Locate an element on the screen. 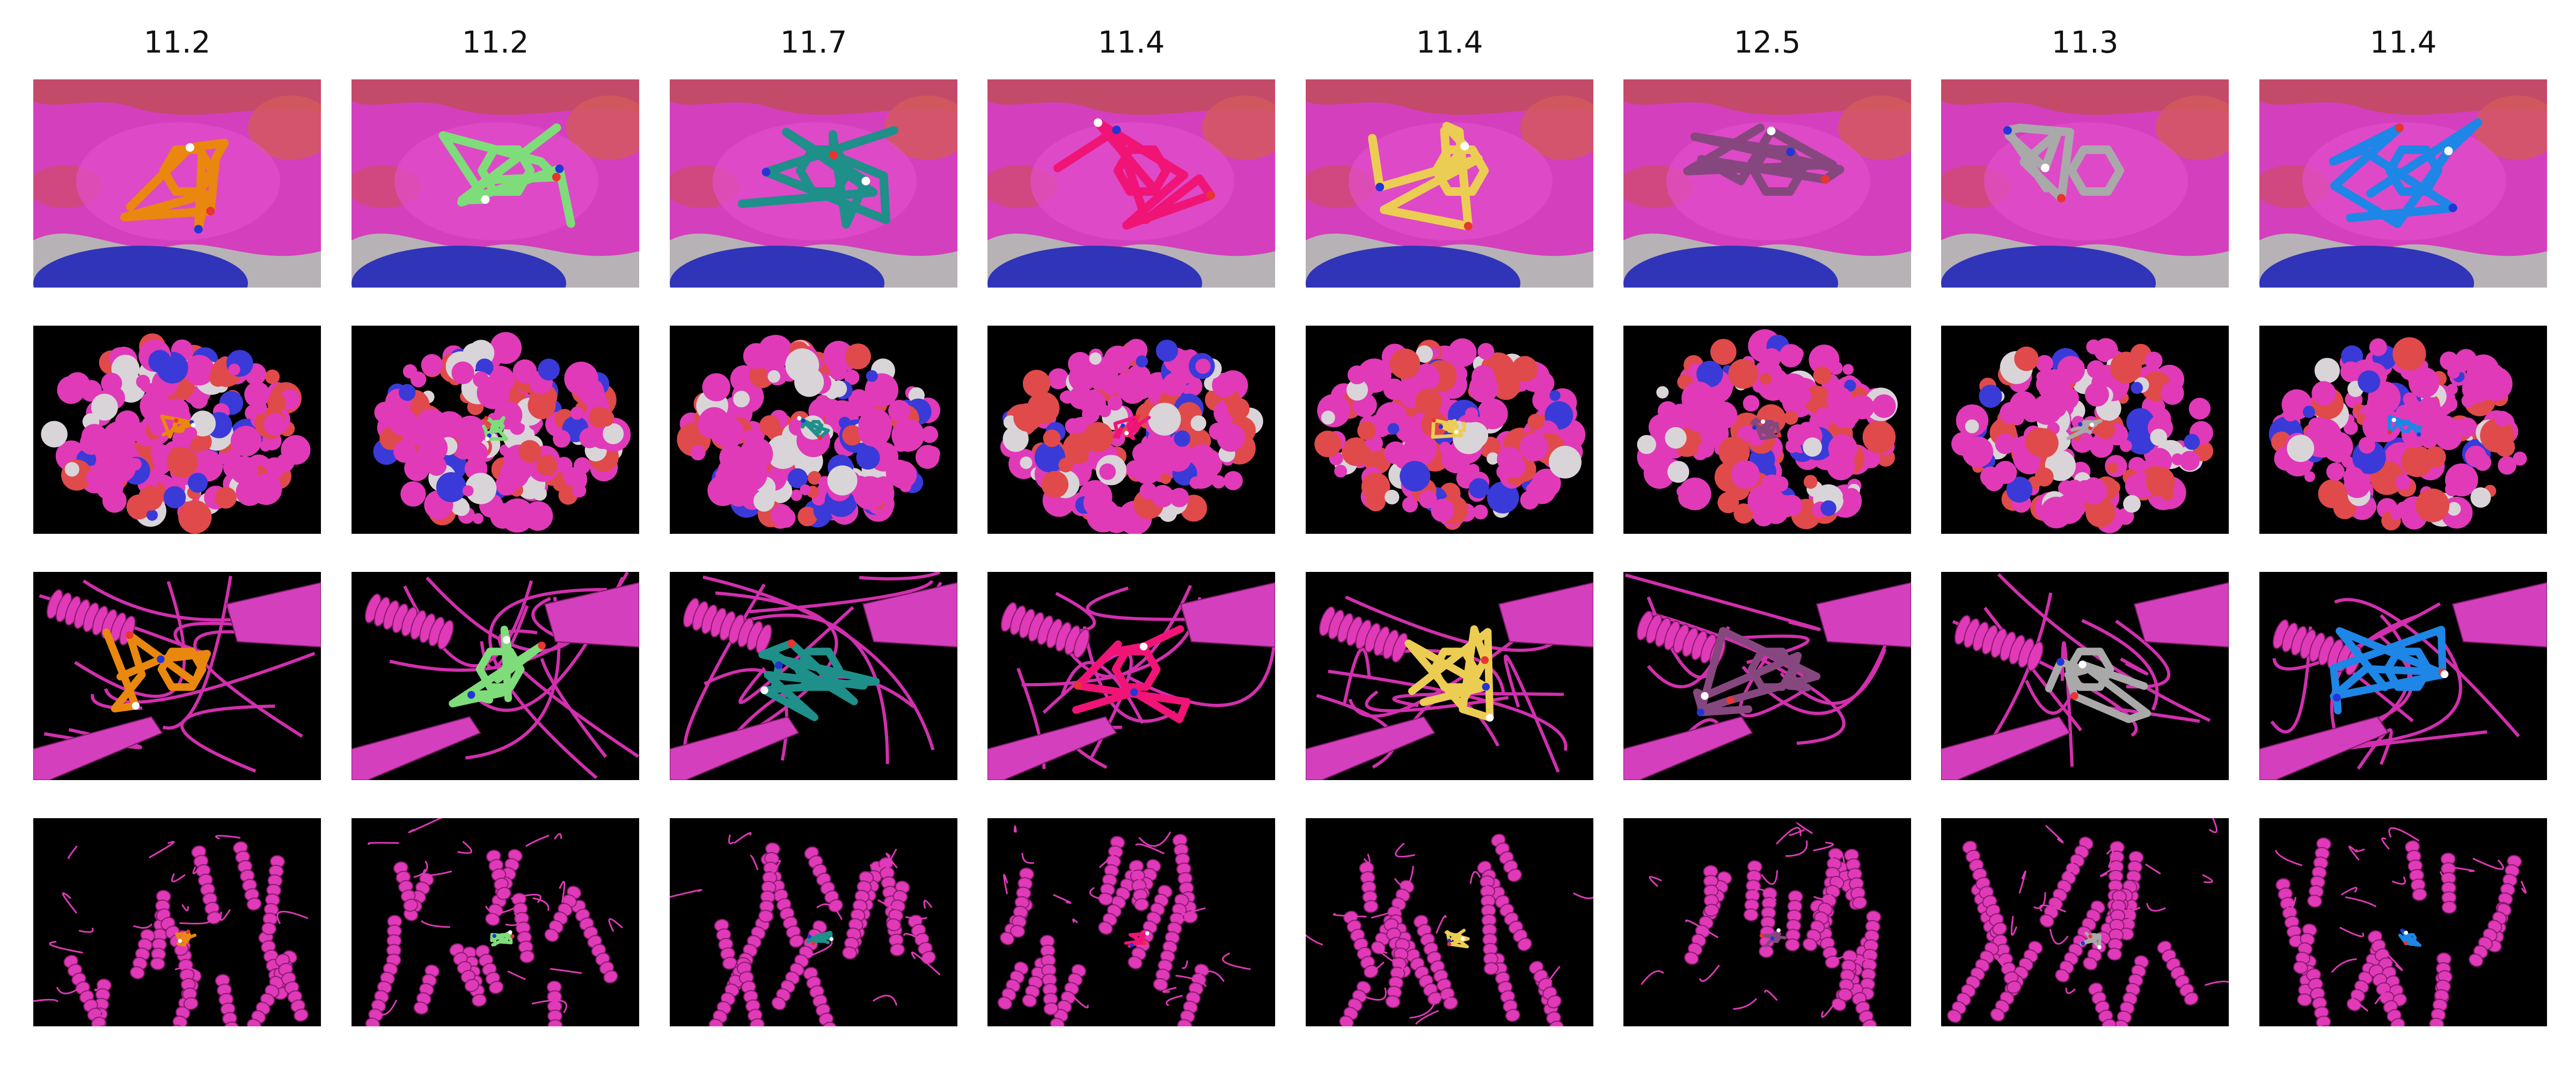 The image size is (2576, 1073). docking-score-label: 11.7 is located at coordinates (813, 42).